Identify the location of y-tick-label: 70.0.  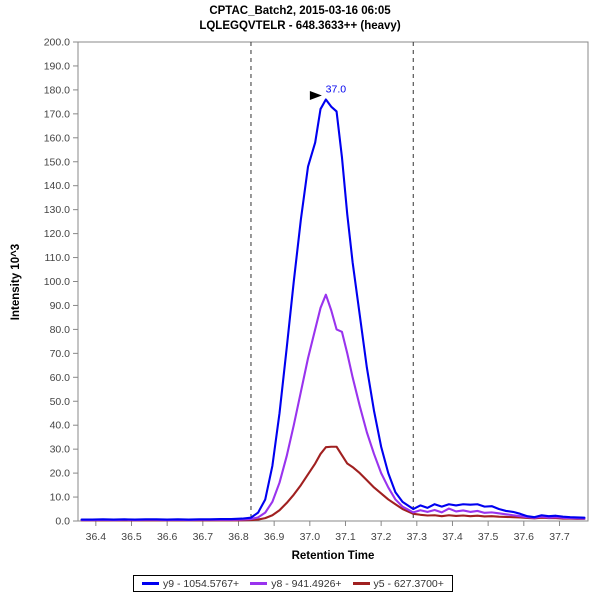
(60, 354).